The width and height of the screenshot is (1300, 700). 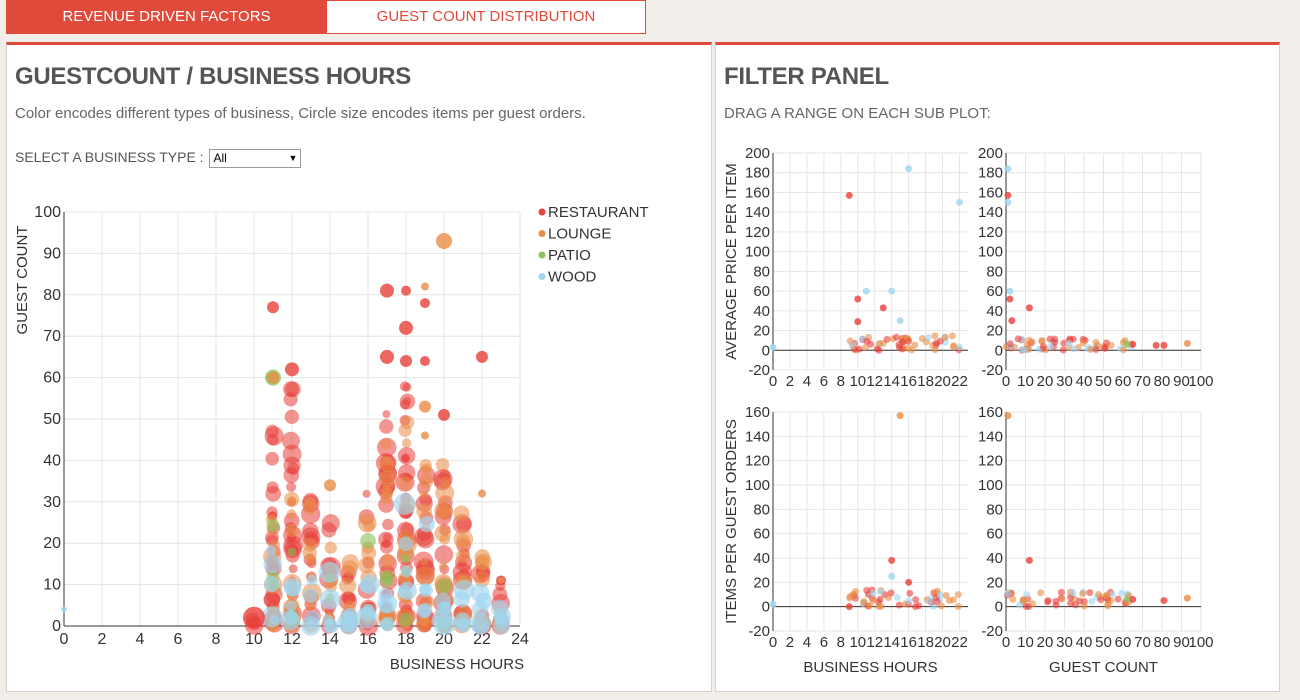 I want to click on y-tick-label: 0, so click(x=999, y=607).